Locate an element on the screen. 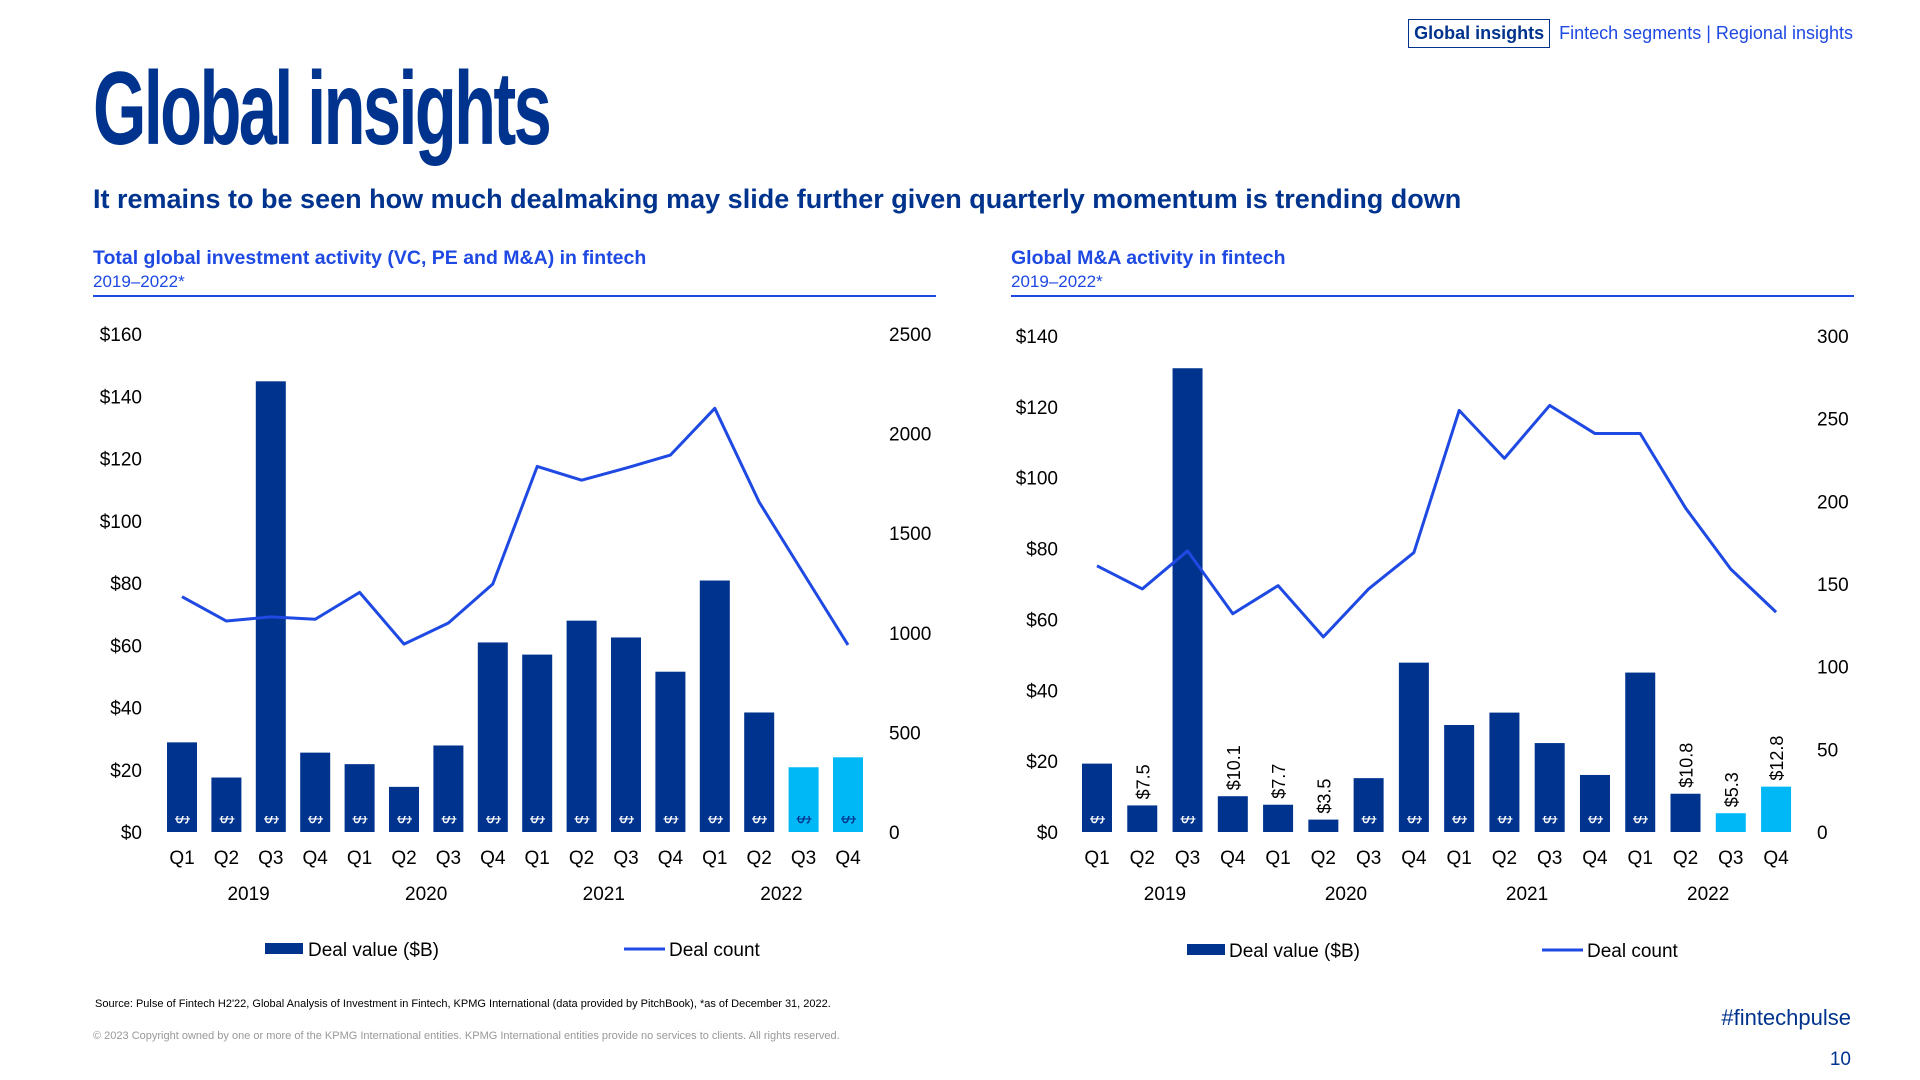 The width and height of the screenshot is (1920, 1080). bar-data-label: $130.9 is located at coordinates (1189, 796).